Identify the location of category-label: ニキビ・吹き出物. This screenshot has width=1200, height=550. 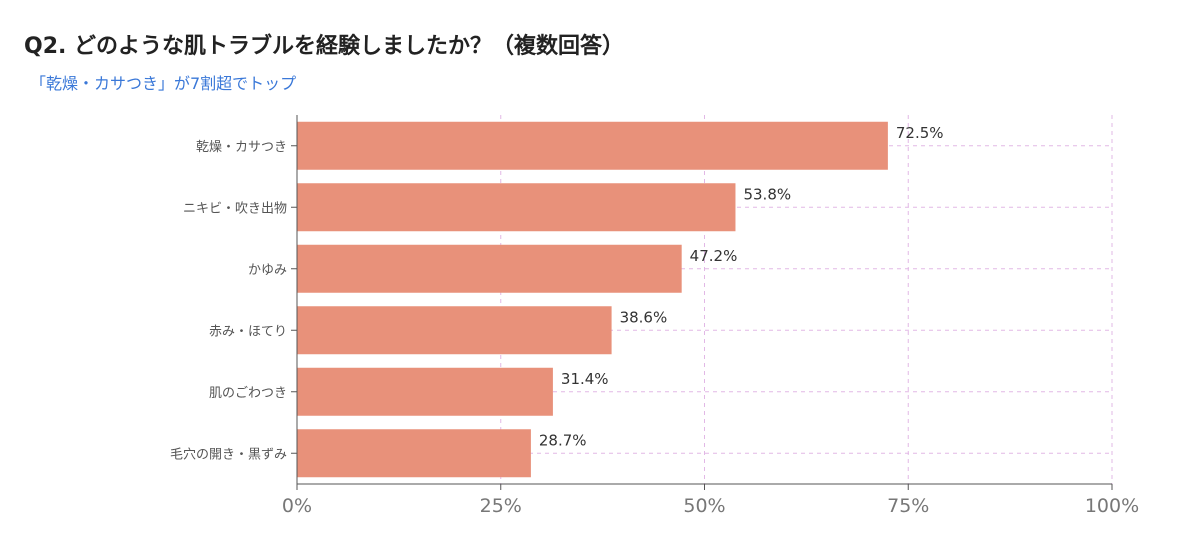
(235, 208).